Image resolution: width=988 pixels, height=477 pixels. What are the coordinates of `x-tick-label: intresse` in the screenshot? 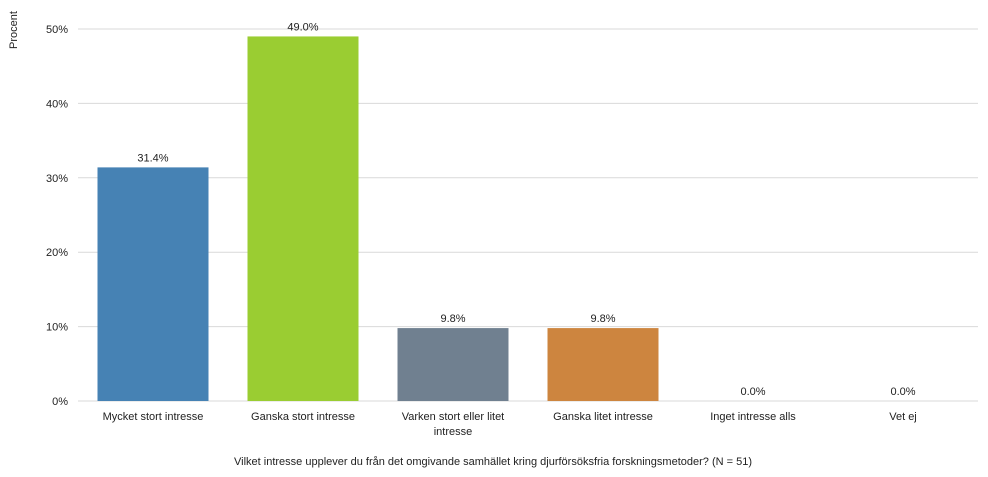 It's located at (453, 432).